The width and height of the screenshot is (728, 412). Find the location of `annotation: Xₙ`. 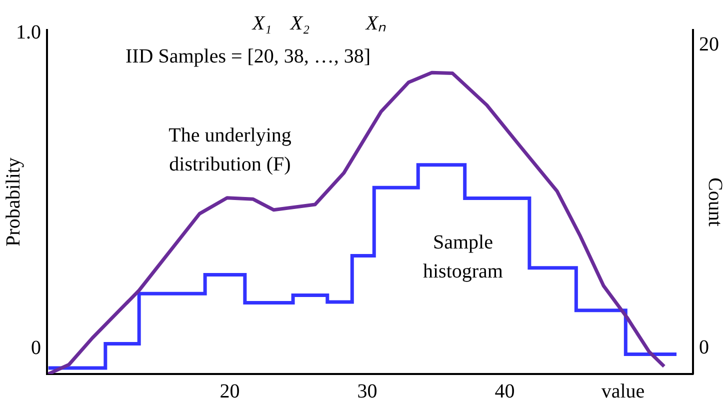

annotation: Xₙ is located at coordinates (375, 23).